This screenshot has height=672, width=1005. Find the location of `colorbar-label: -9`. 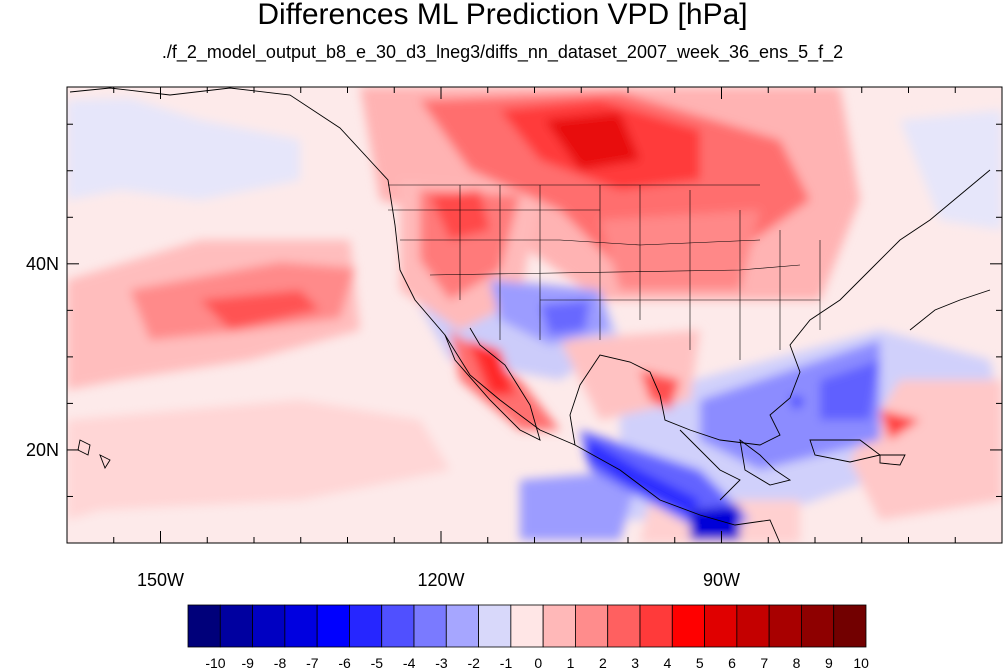

colorbar-label: -9 is located at coordinates (248, 663).